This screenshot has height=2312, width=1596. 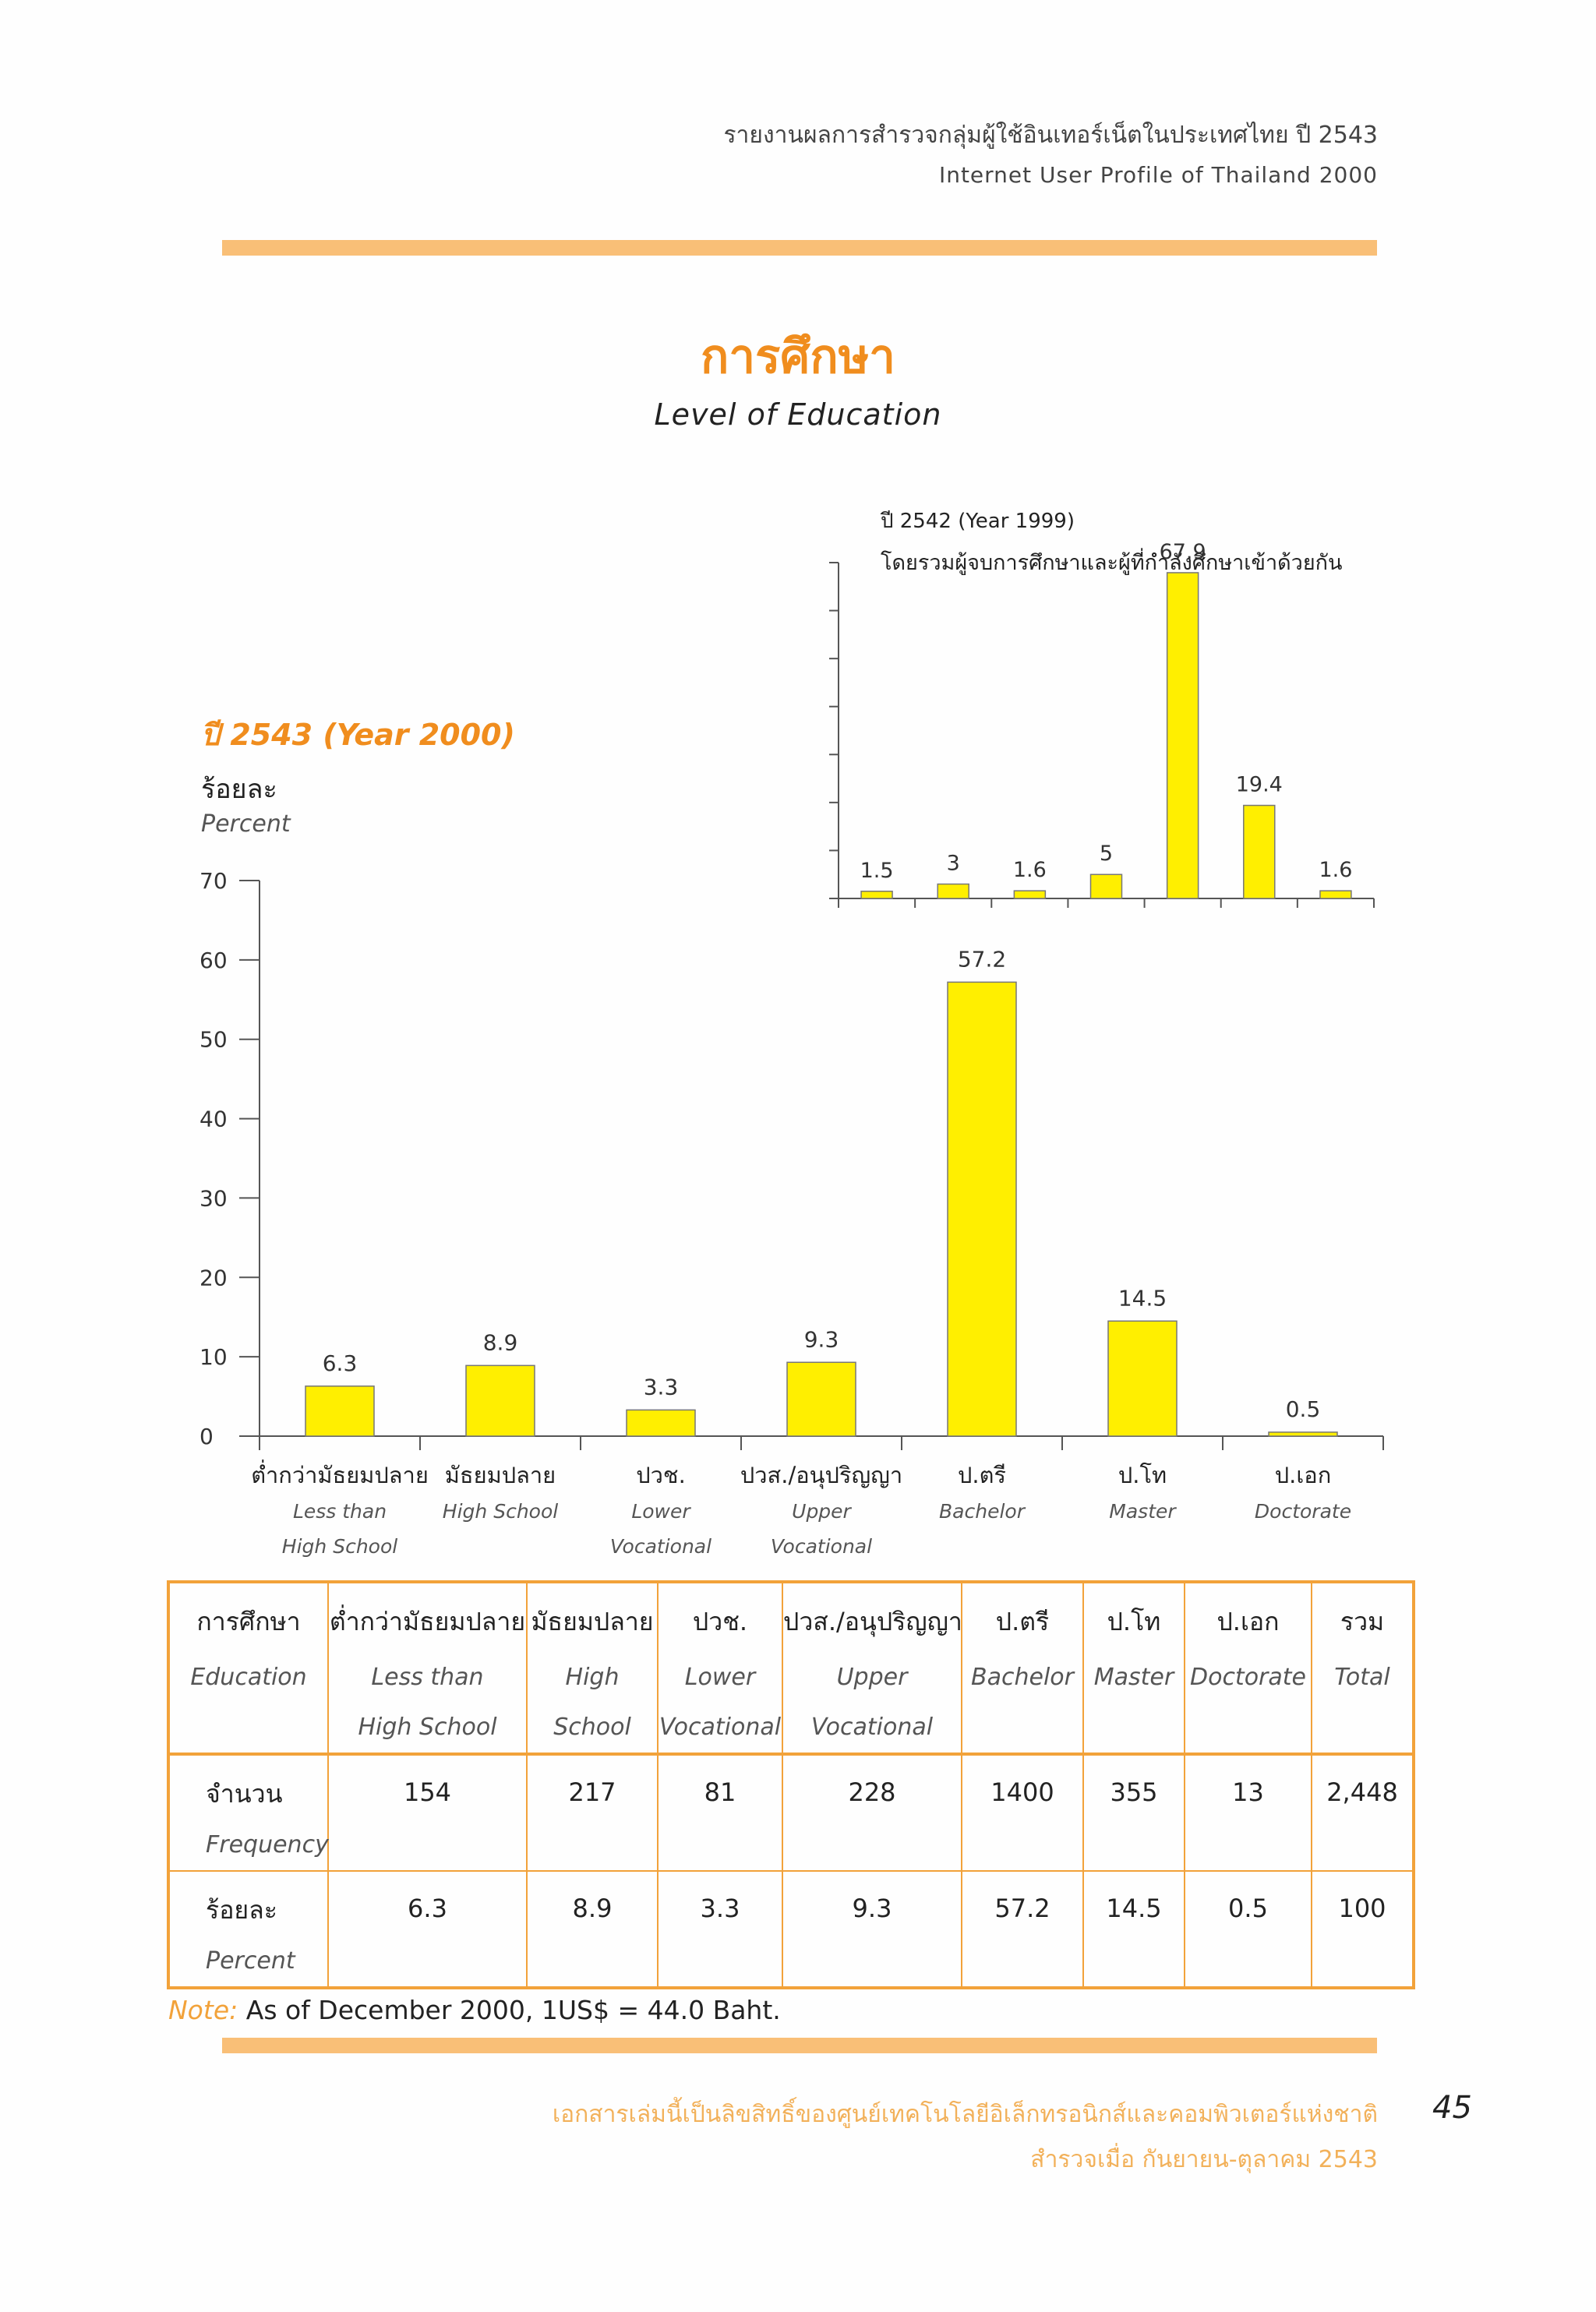 I want to click on main-y-tick-label: 20, so click(x=214, y=1278).